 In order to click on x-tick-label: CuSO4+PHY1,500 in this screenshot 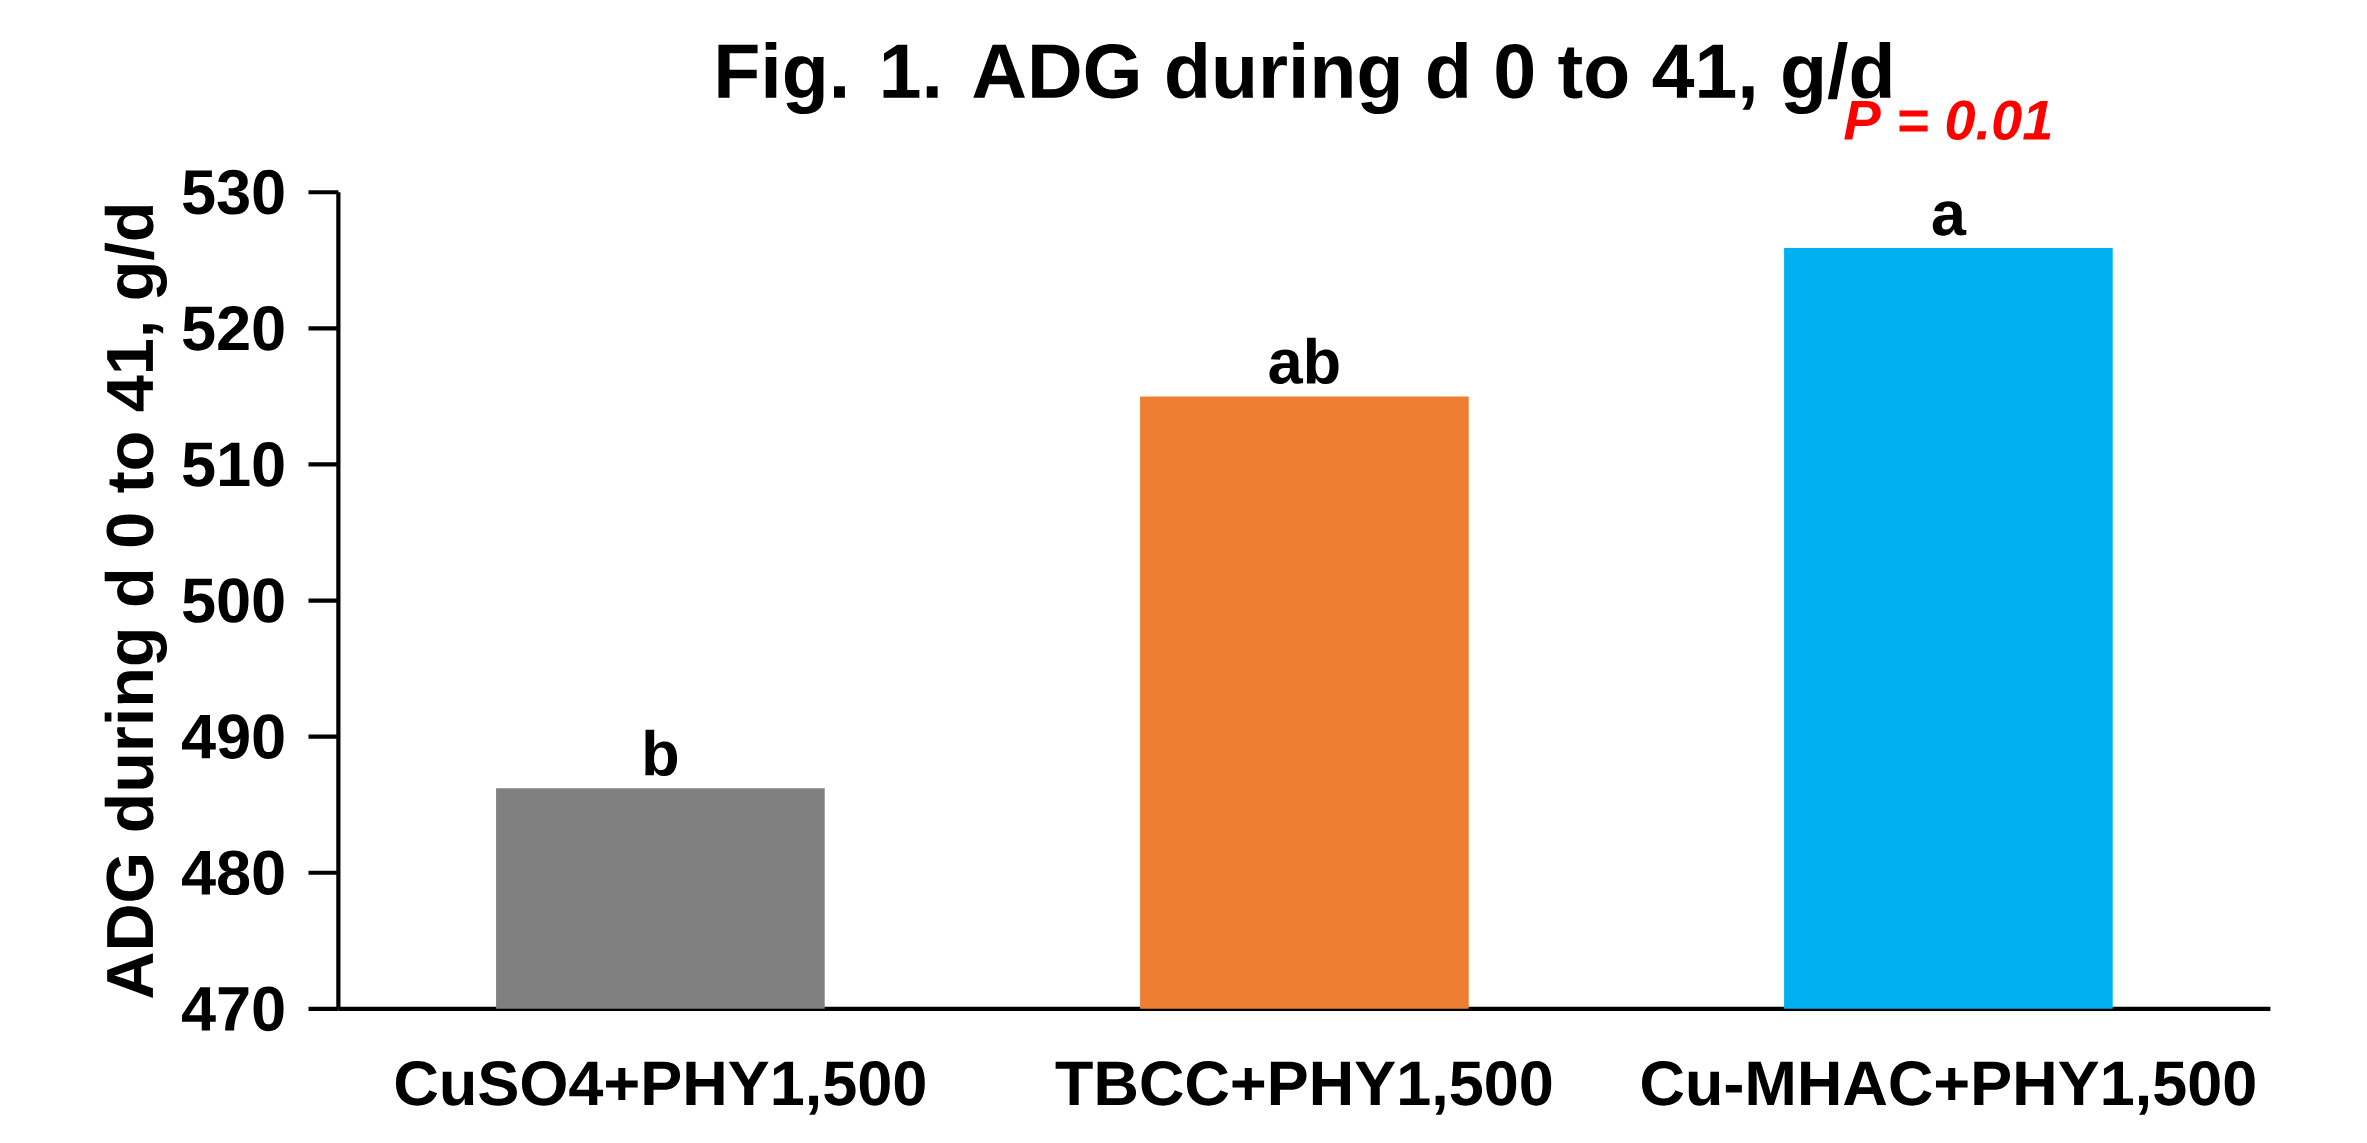, I will do `click(660, 1087)`.